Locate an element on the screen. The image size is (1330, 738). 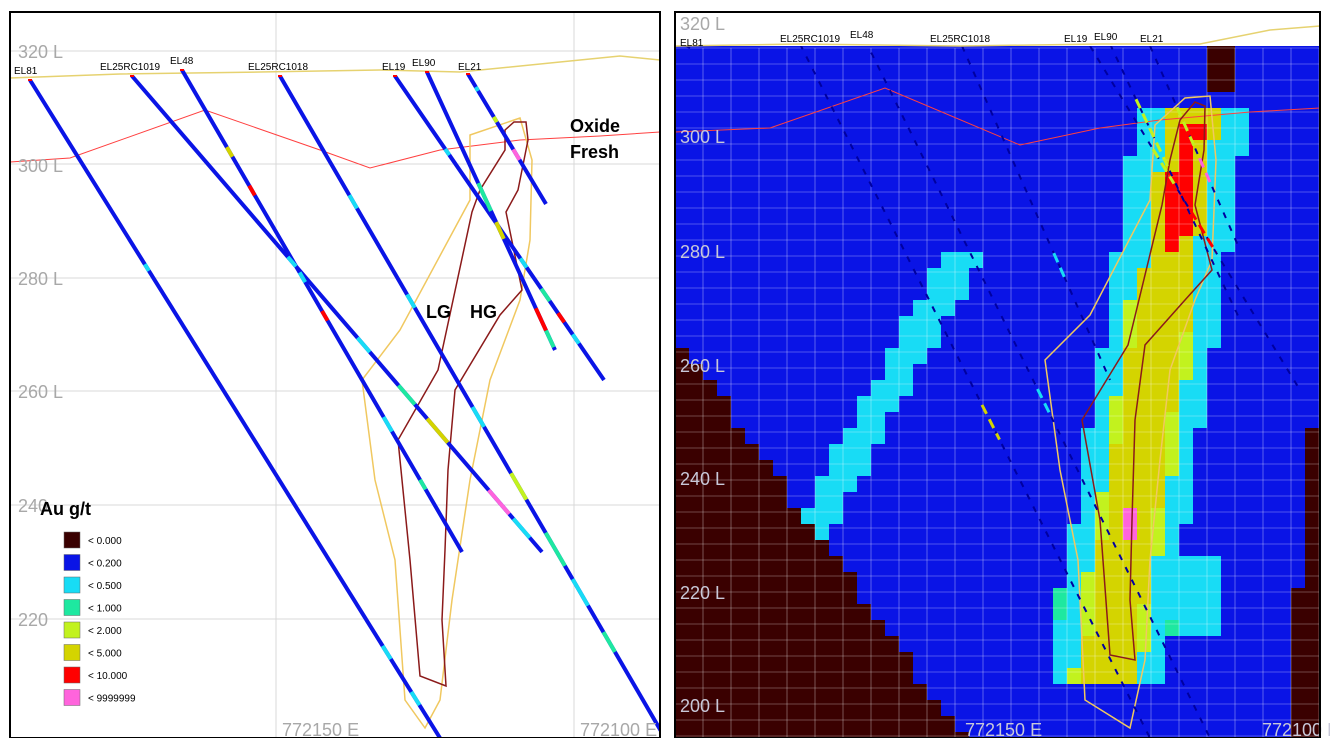
legend-label: < 1.000 is located at coordinates (105, 609).